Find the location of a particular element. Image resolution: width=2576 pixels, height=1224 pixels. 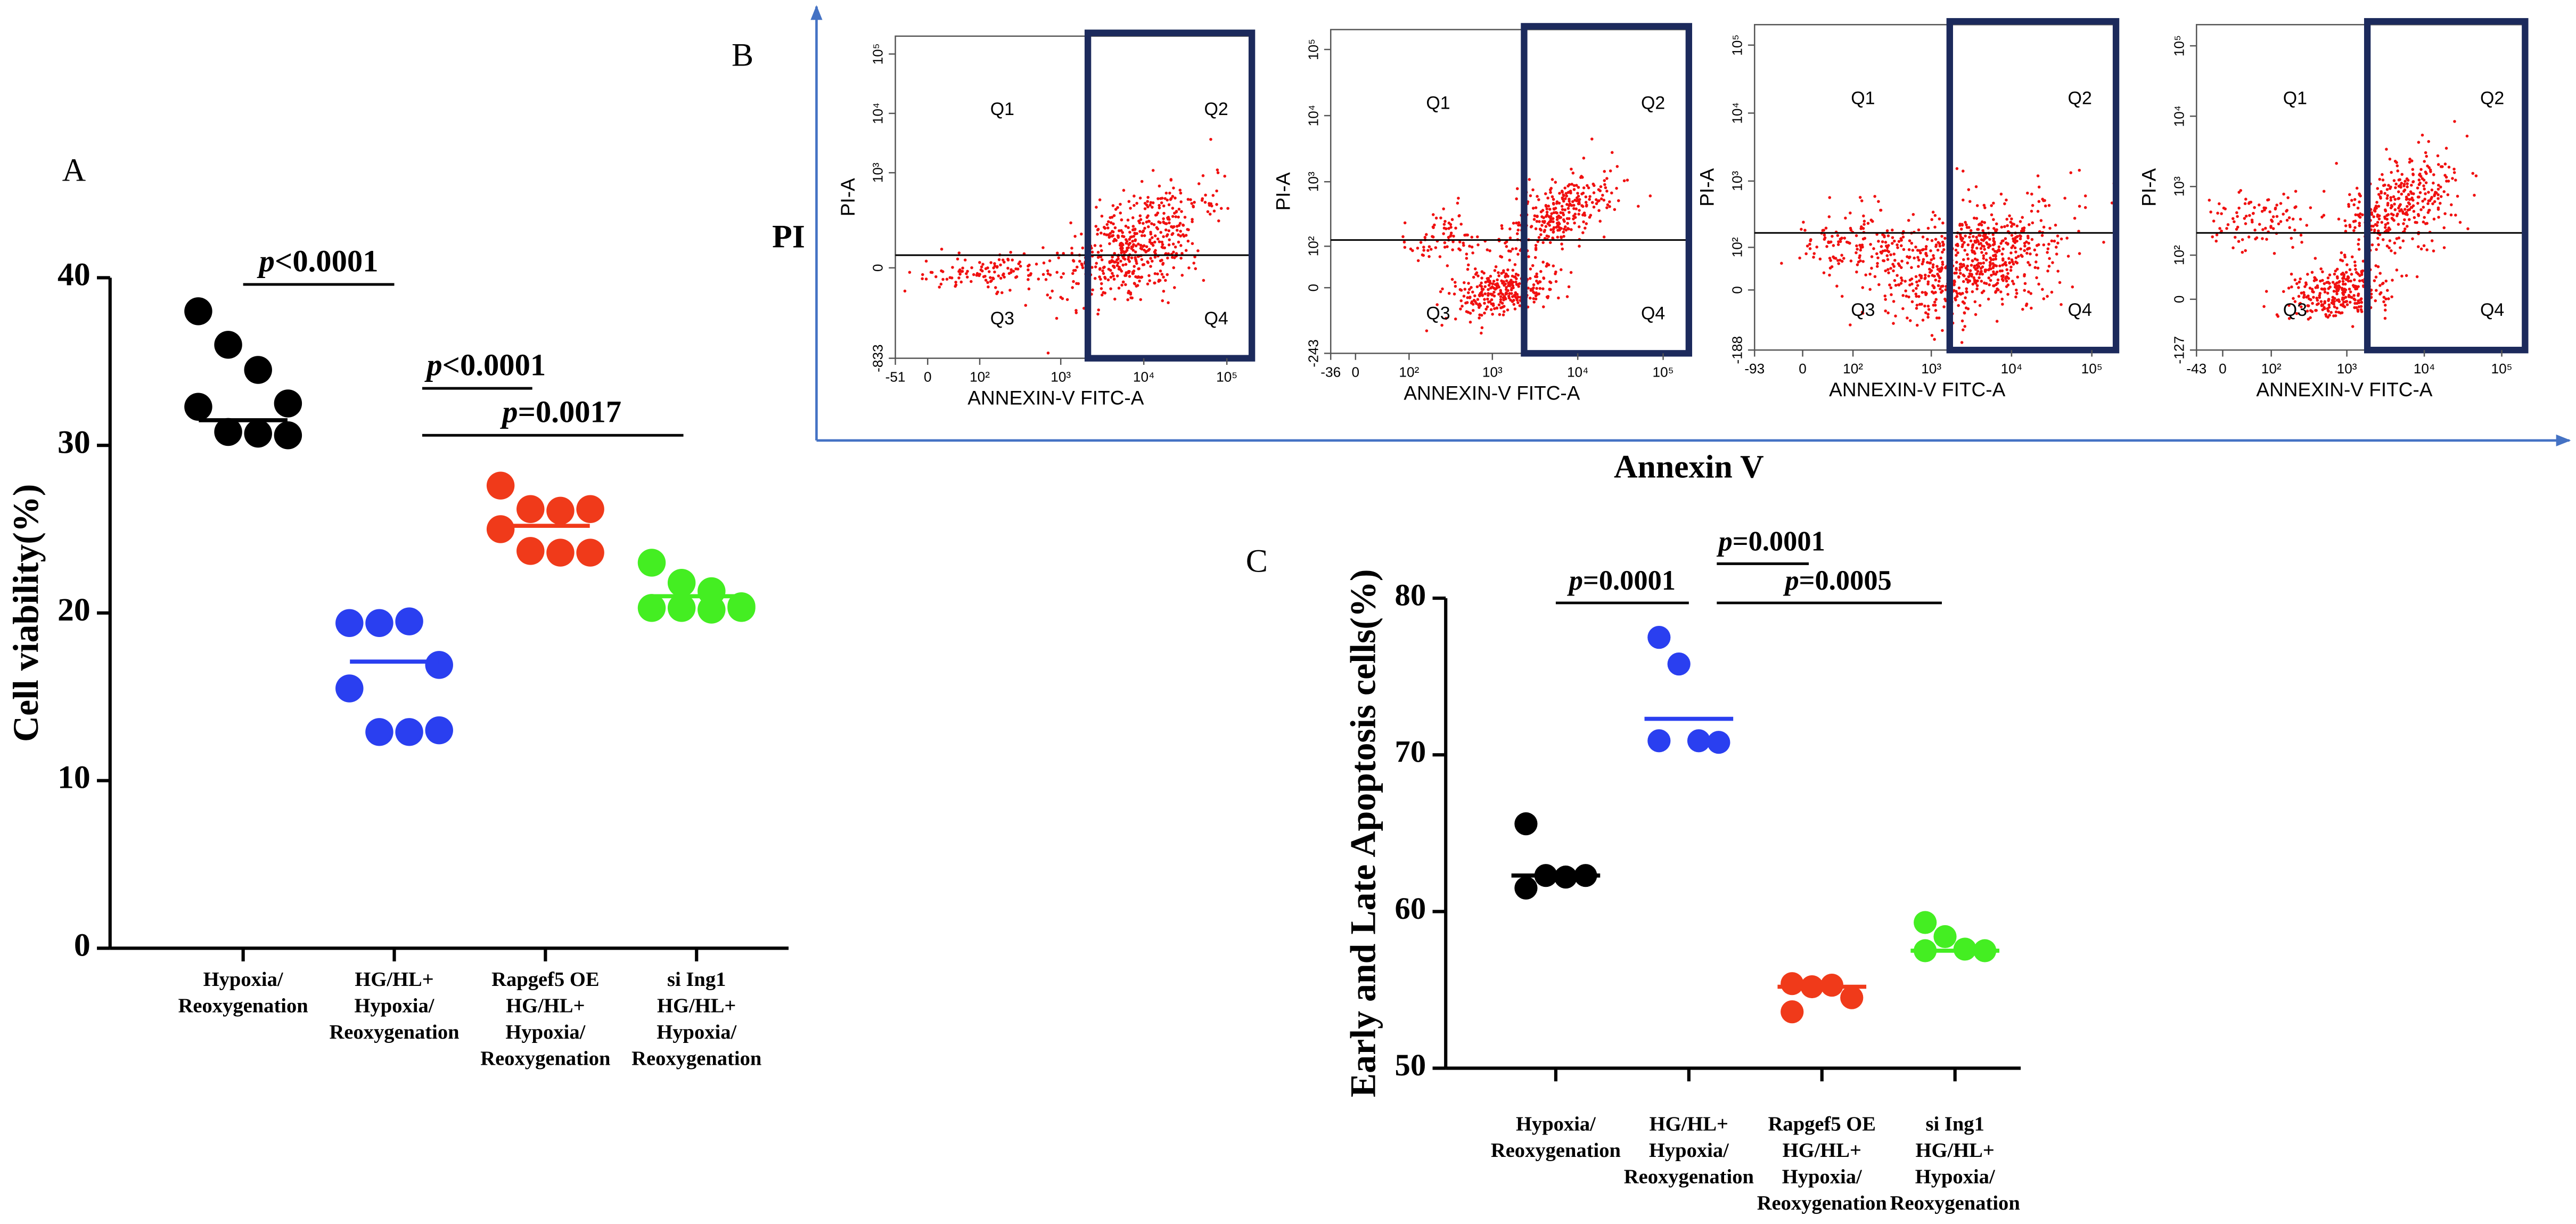

y-tick-label: 10⁵ is located at coordinates (1313, 49).